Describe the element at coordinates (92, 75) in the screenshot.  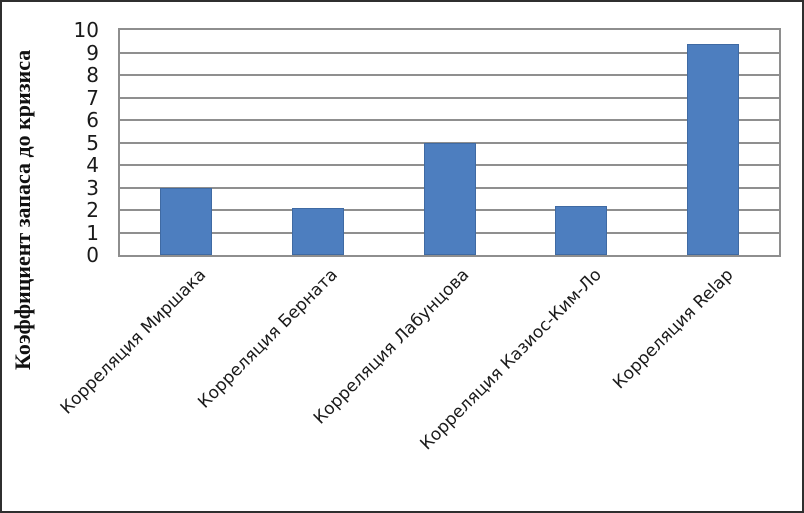
I see `y-tick-label: 8` at that location.